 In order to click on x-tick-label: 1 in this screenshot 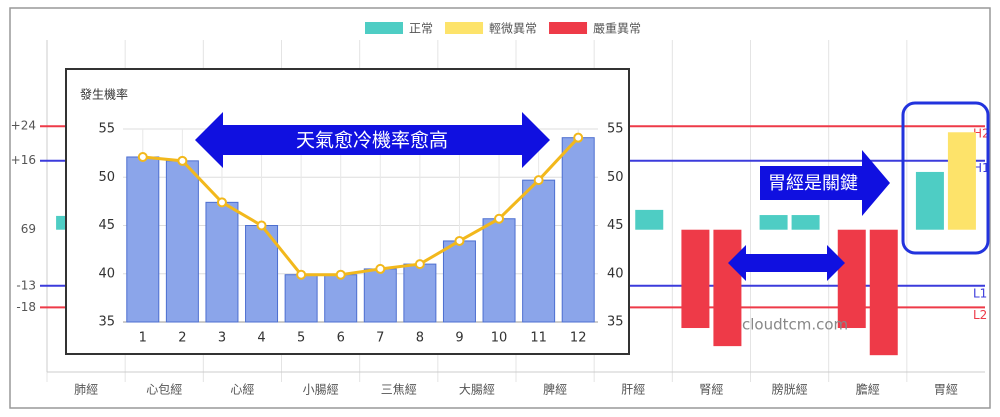, I will do `click(143, 338)`.